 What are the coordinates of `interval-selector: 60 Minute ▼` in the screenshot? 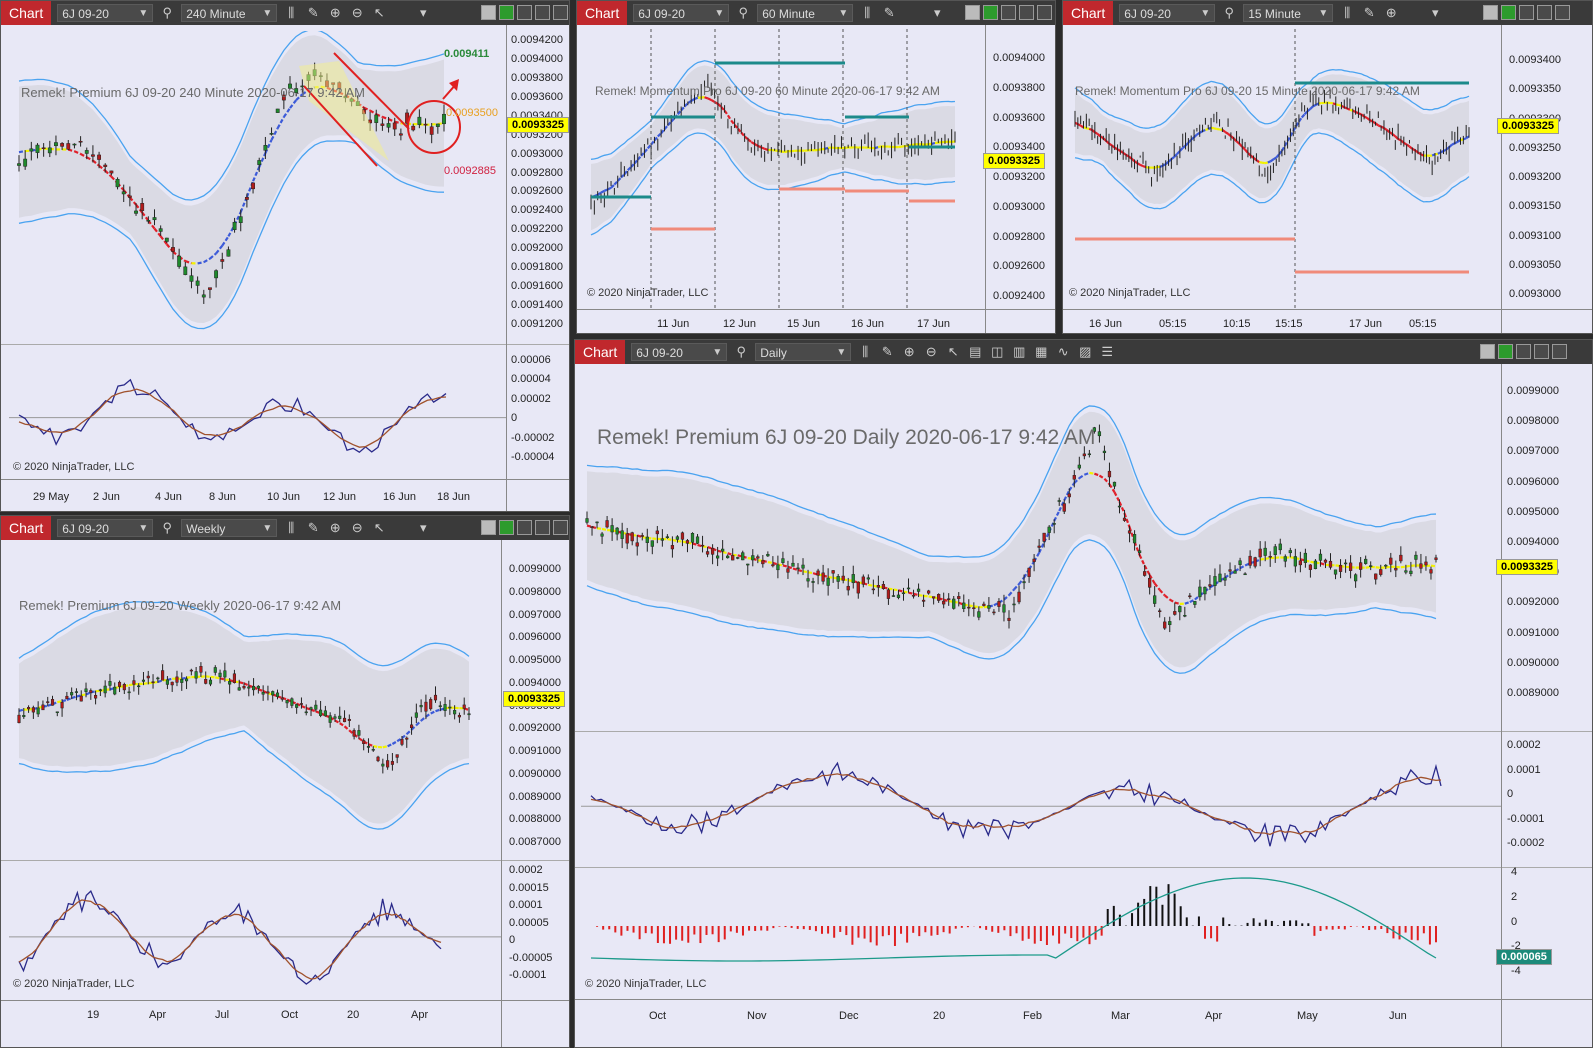 It's located at (805, 13).